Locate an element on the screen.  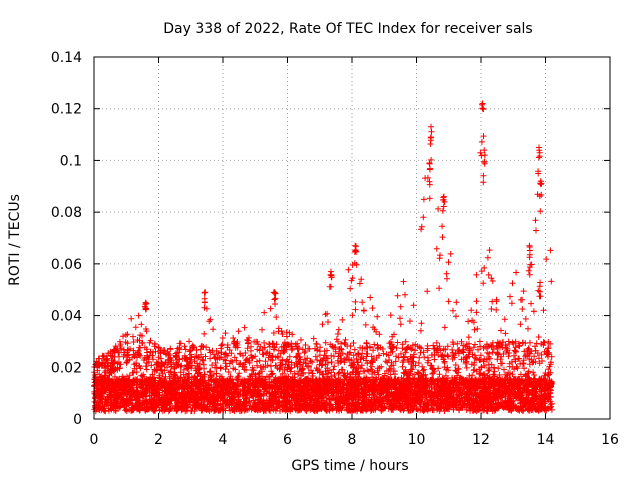
y-tick-label: 0.06 is located at coordinates (66, 265).